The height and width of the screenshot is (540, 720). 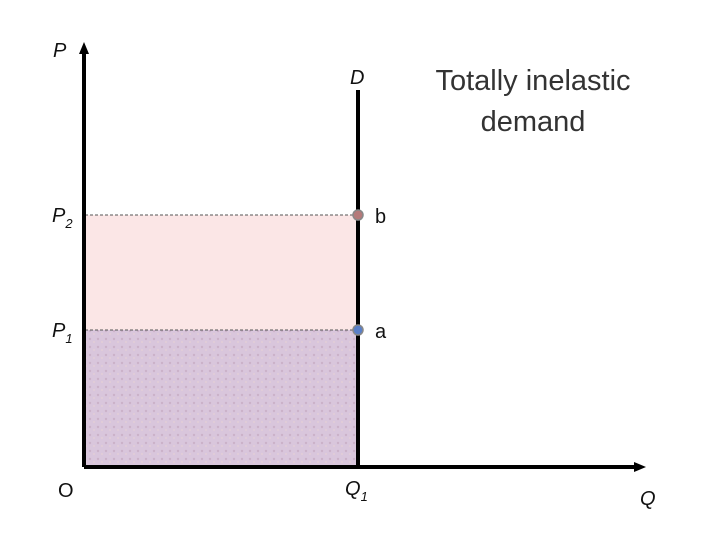 I want to click on x-arrow, so click(x=640, y=467).